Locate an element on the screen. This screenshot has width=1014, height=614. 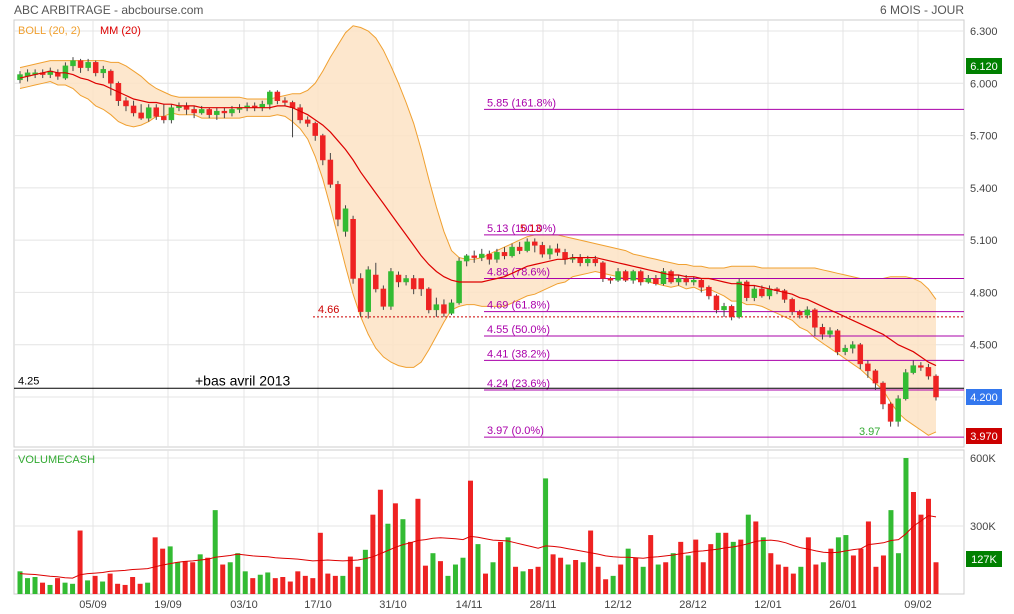
chart-title: ABC ARBITRAGE - abcbourse.com is located at coordinates (108, 10).